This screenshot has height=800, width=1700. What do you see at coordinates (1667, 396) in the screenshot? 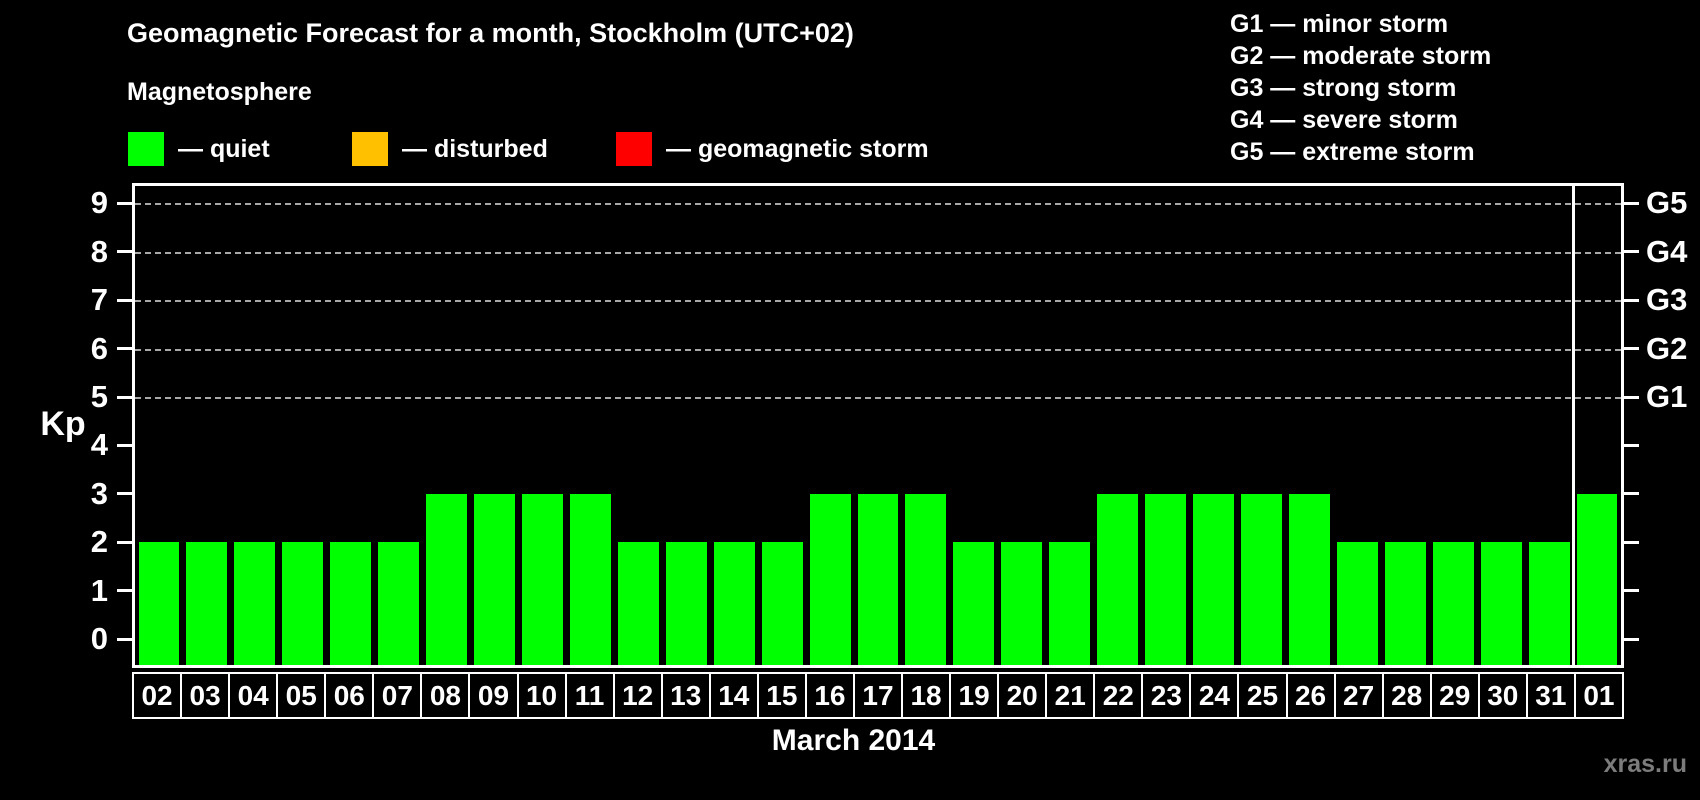
I see `g-axis-label-g1: G1` at bounding box center [1667, 396].